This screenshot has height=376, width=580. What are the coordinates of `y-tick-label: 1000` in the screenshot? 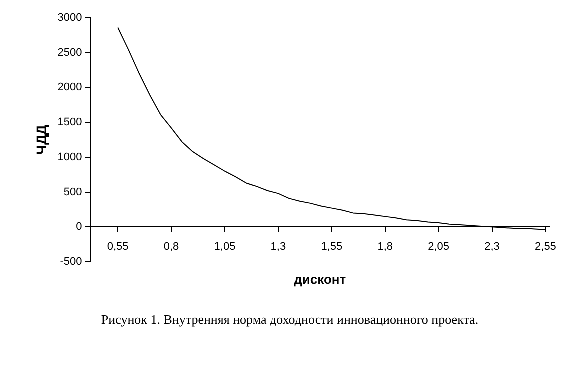 It's located at (70, 157).